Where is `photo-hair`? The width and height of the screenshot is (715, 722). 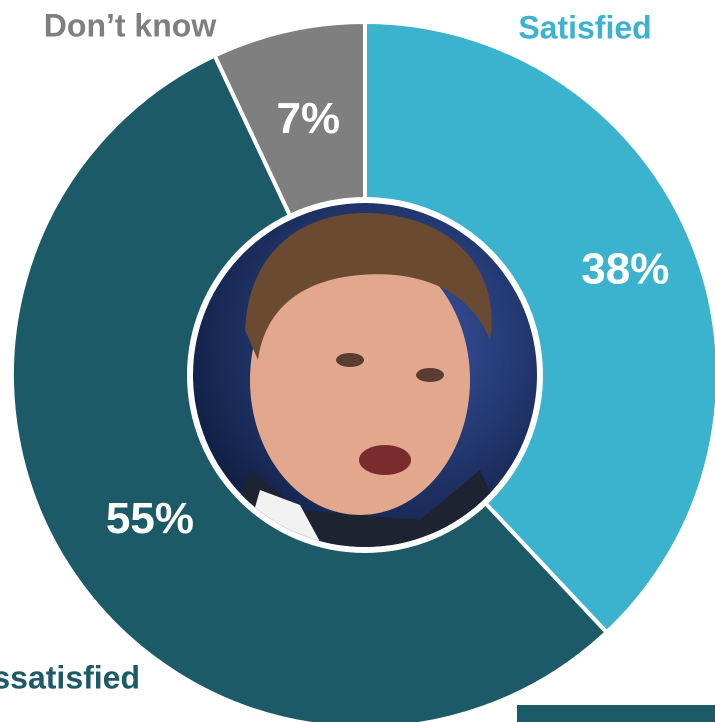 photo-hair is located at coordinates (368, 286).